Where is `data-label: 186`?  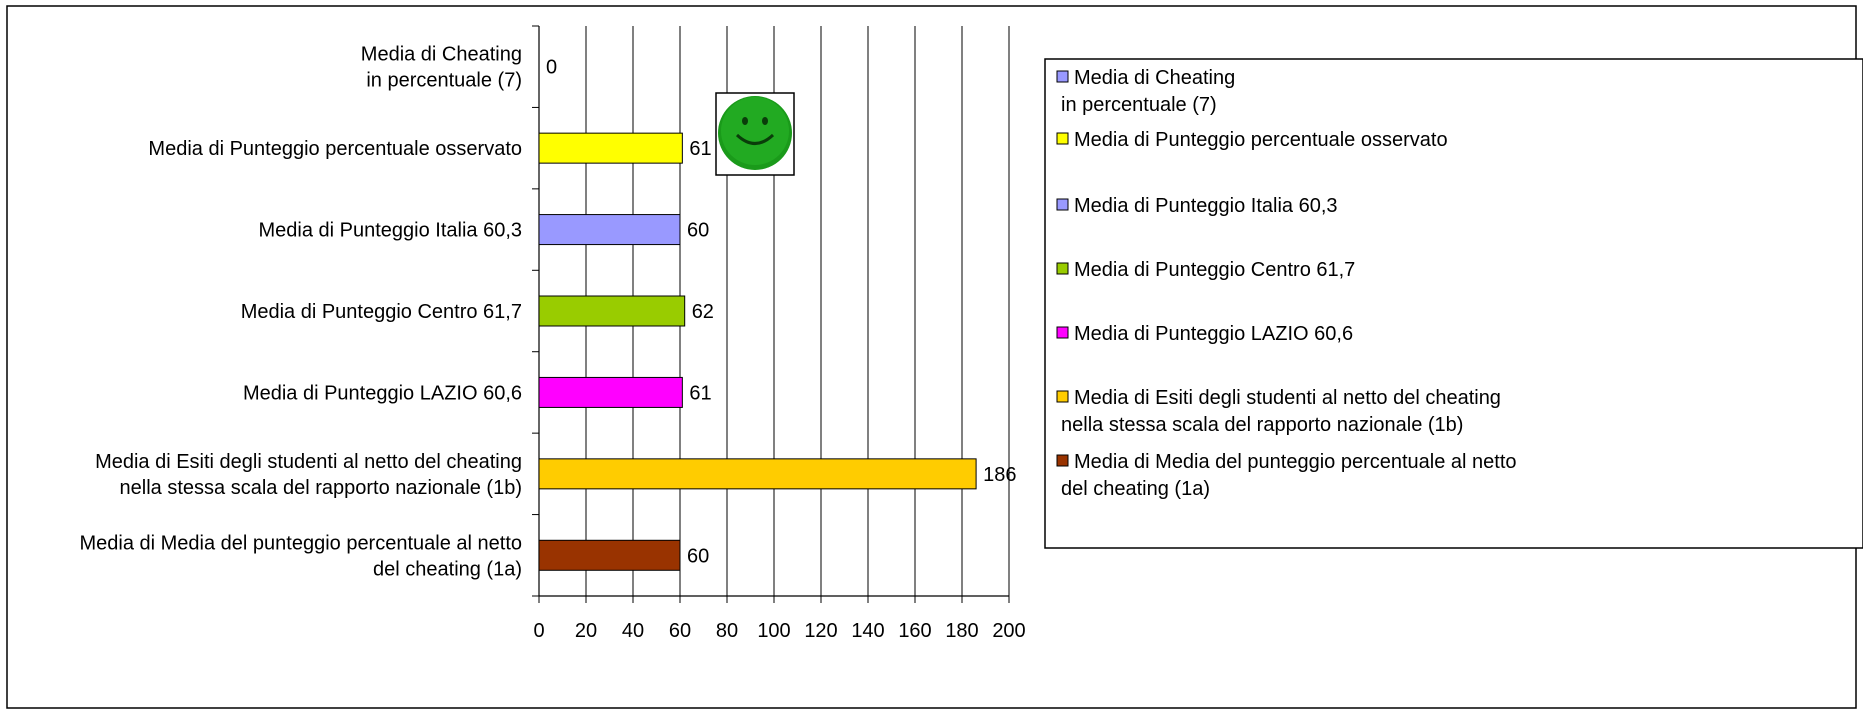 data-label: 186 is located at coordinates (999, 475).